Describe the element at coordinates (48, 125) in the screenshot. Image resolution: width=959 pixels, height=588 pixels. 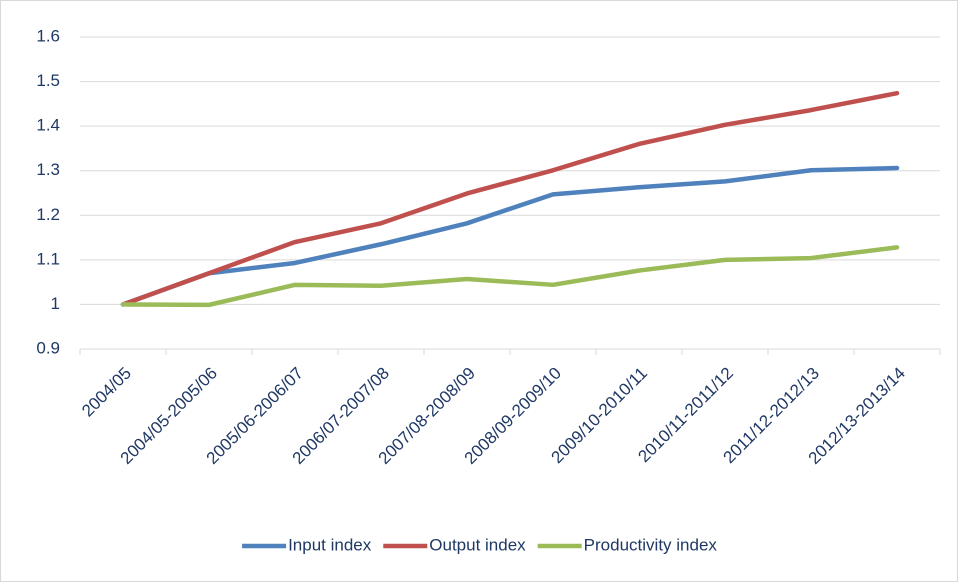
I see `y-tick-label: 1.4` at that location.